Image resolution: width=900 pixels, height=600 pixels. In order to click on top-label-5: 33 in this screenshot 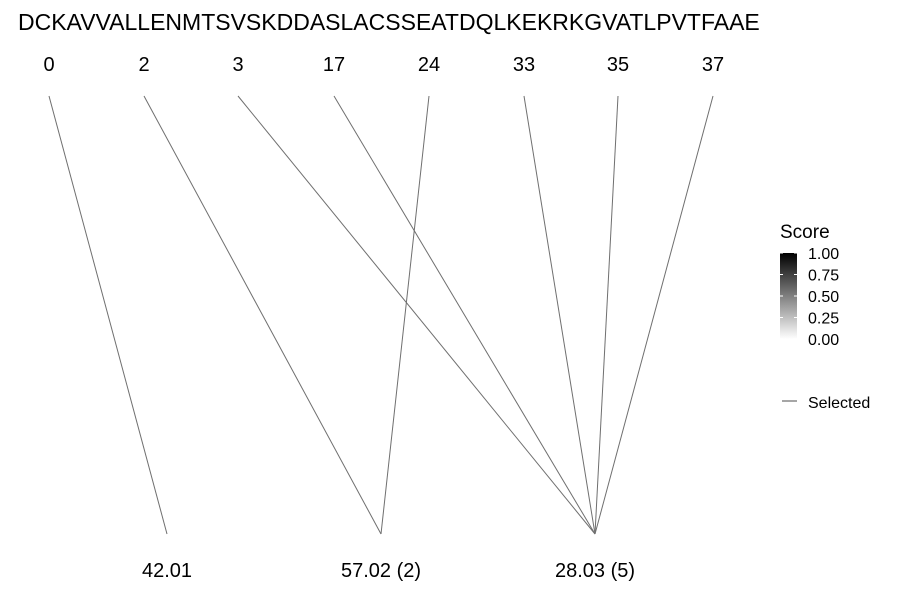, I will do `click(524, 65)`.